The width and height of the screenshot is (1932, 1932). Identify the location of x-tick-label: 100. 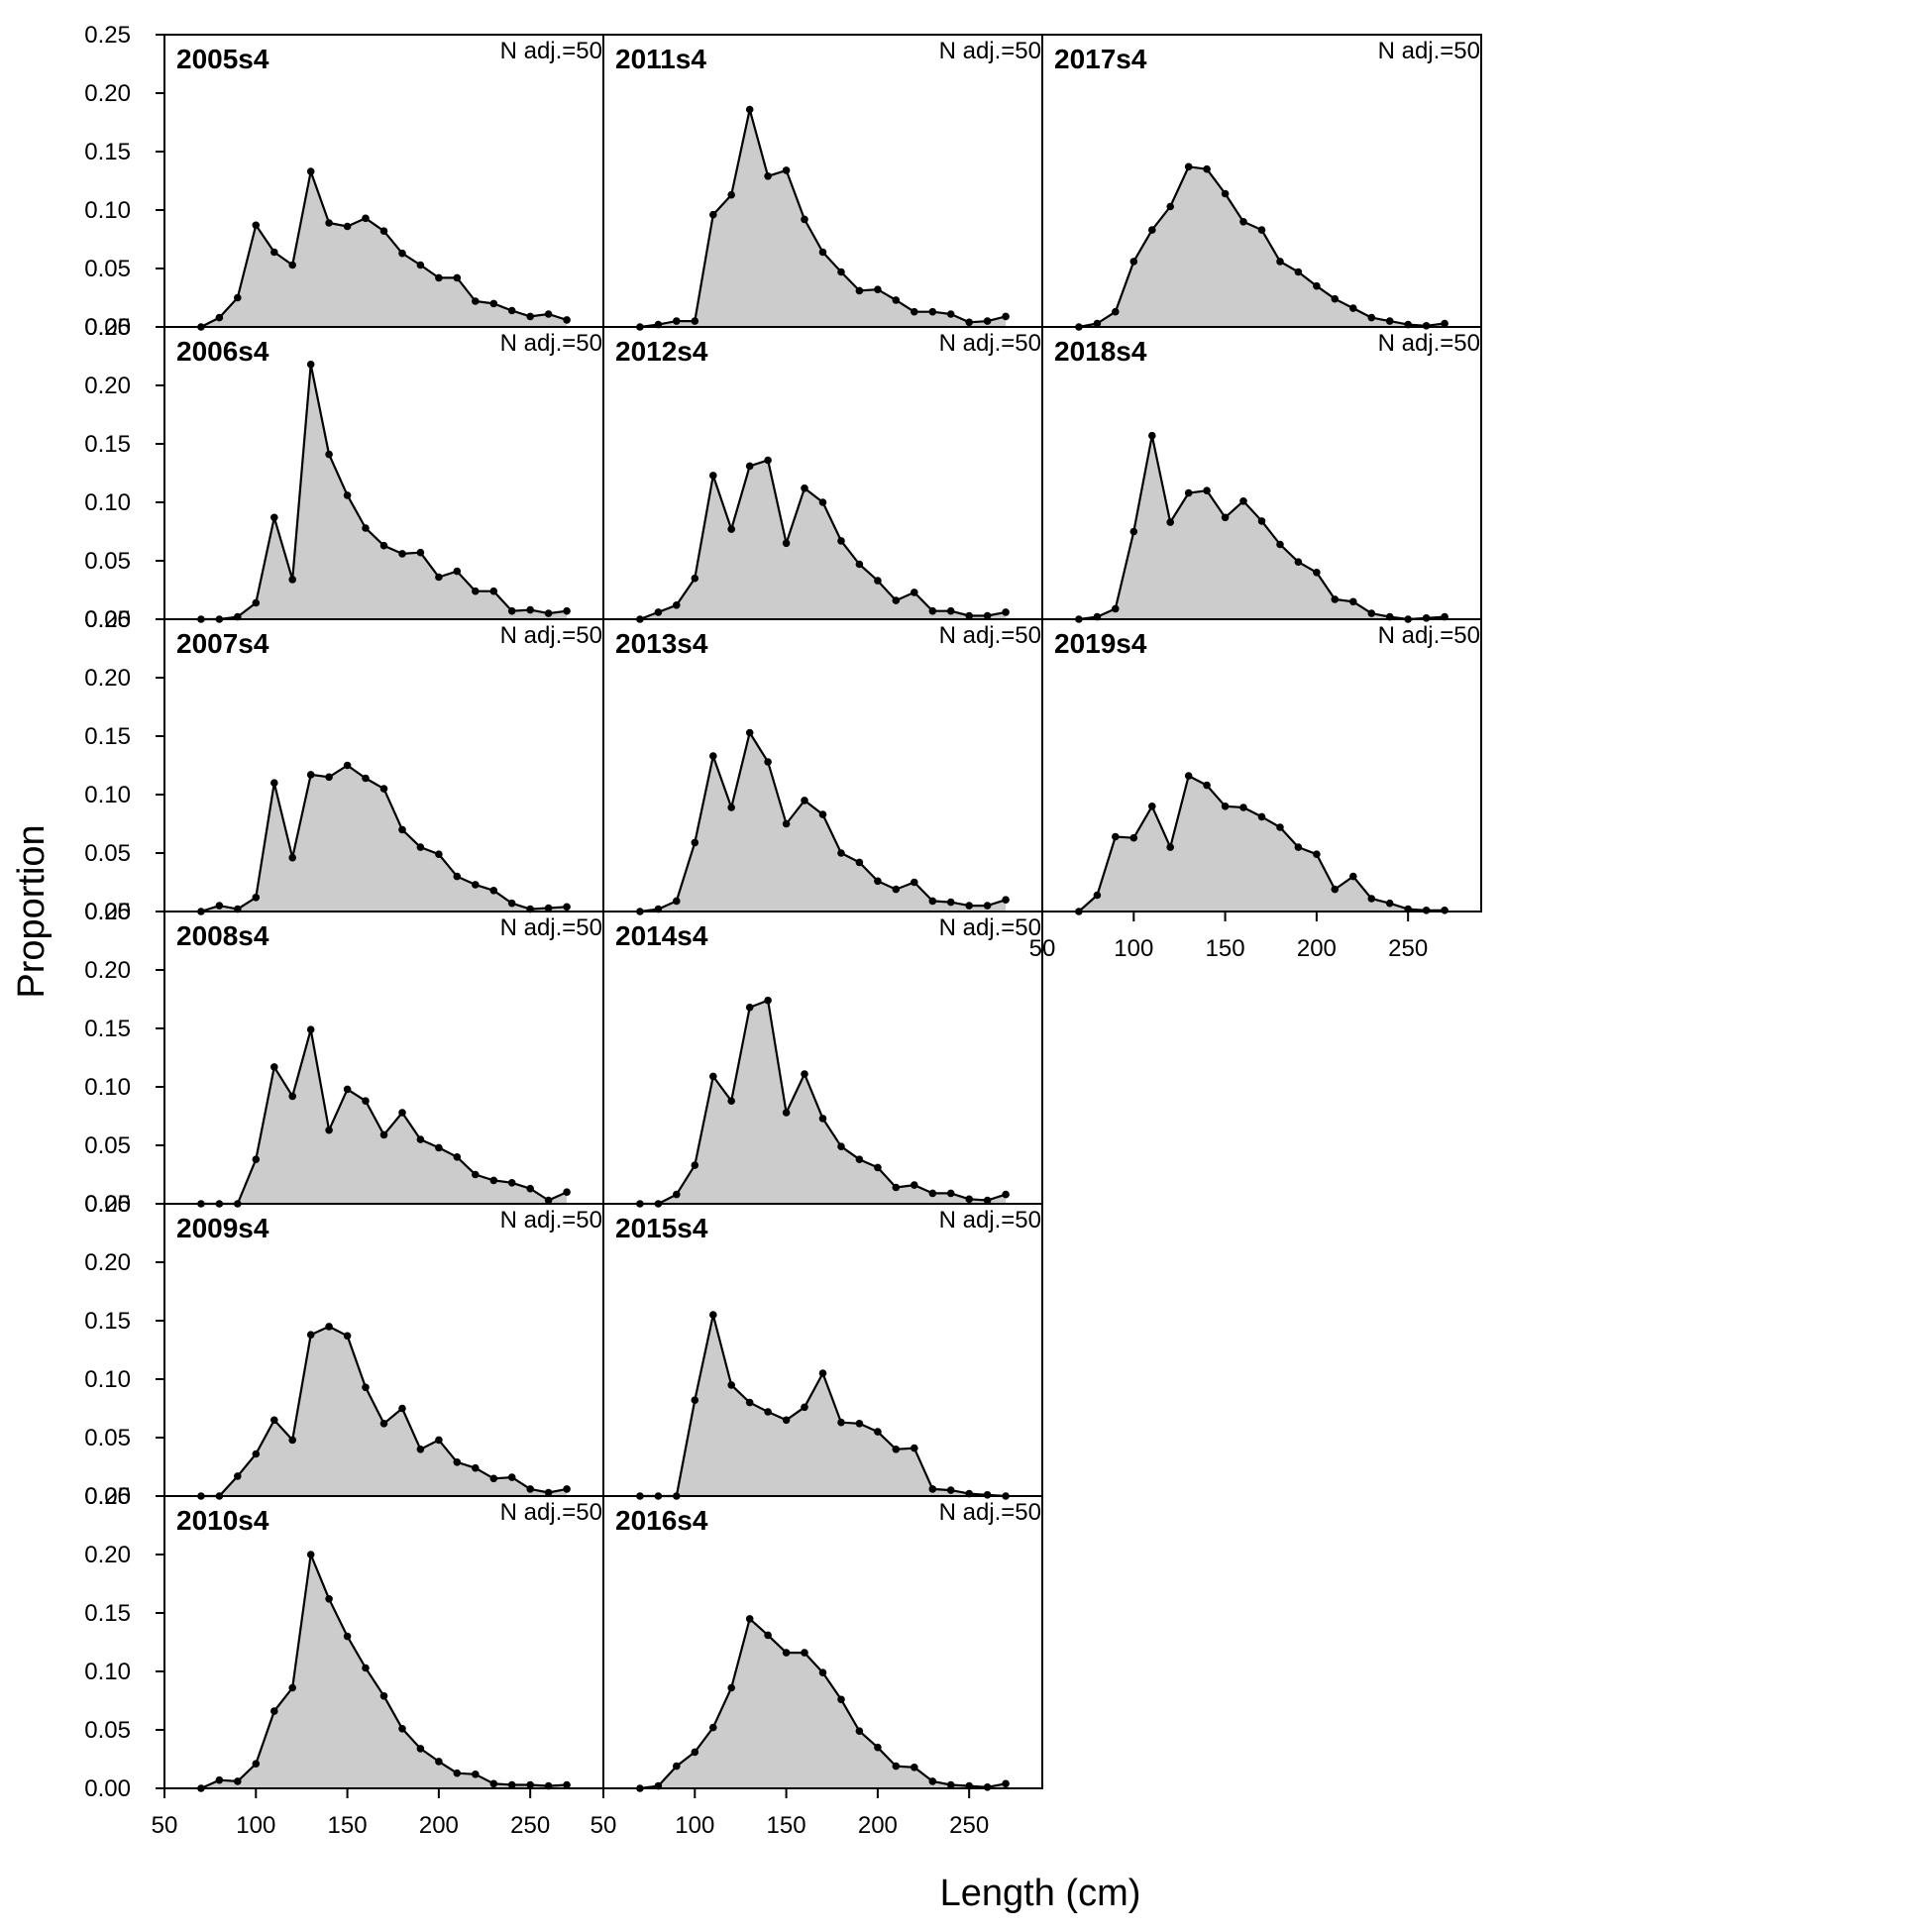
(255, 1826).